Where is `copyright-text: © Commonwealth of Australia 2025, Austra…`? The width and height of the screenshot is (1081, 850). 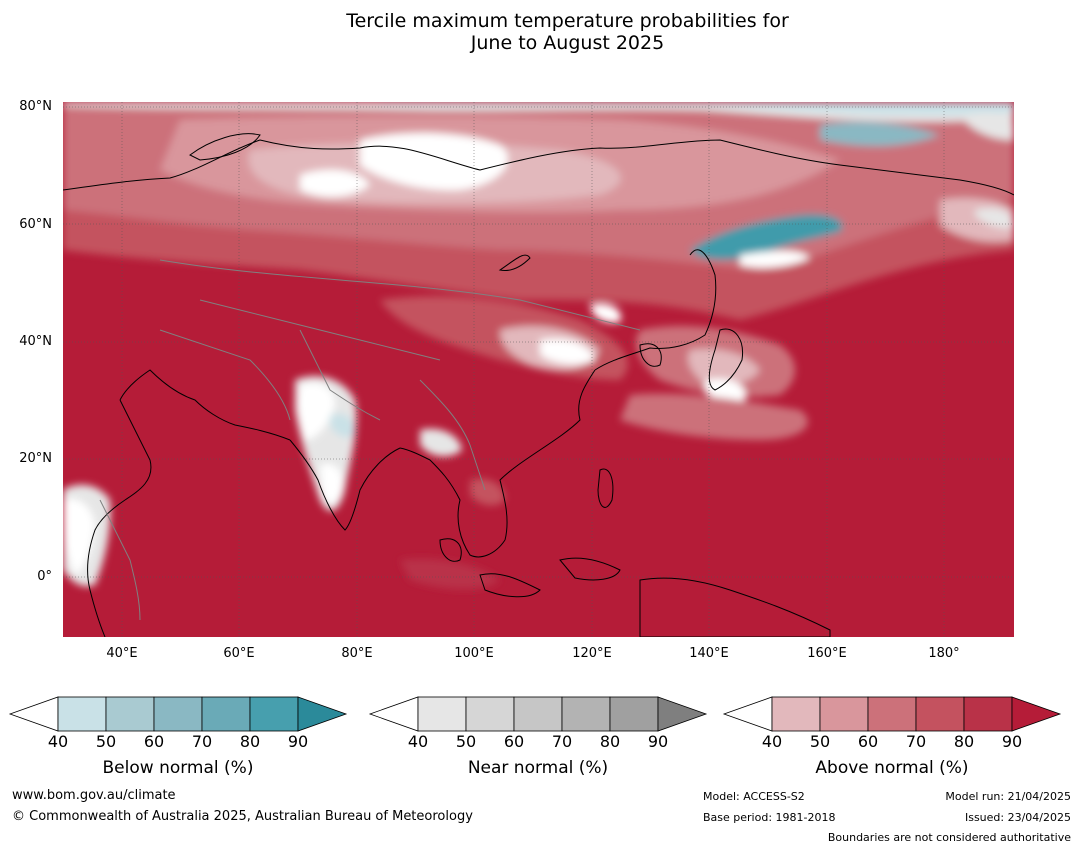
copyright-text: © Commonwealth of Australia 2025, Austra… is located at coordinates (242, 816).